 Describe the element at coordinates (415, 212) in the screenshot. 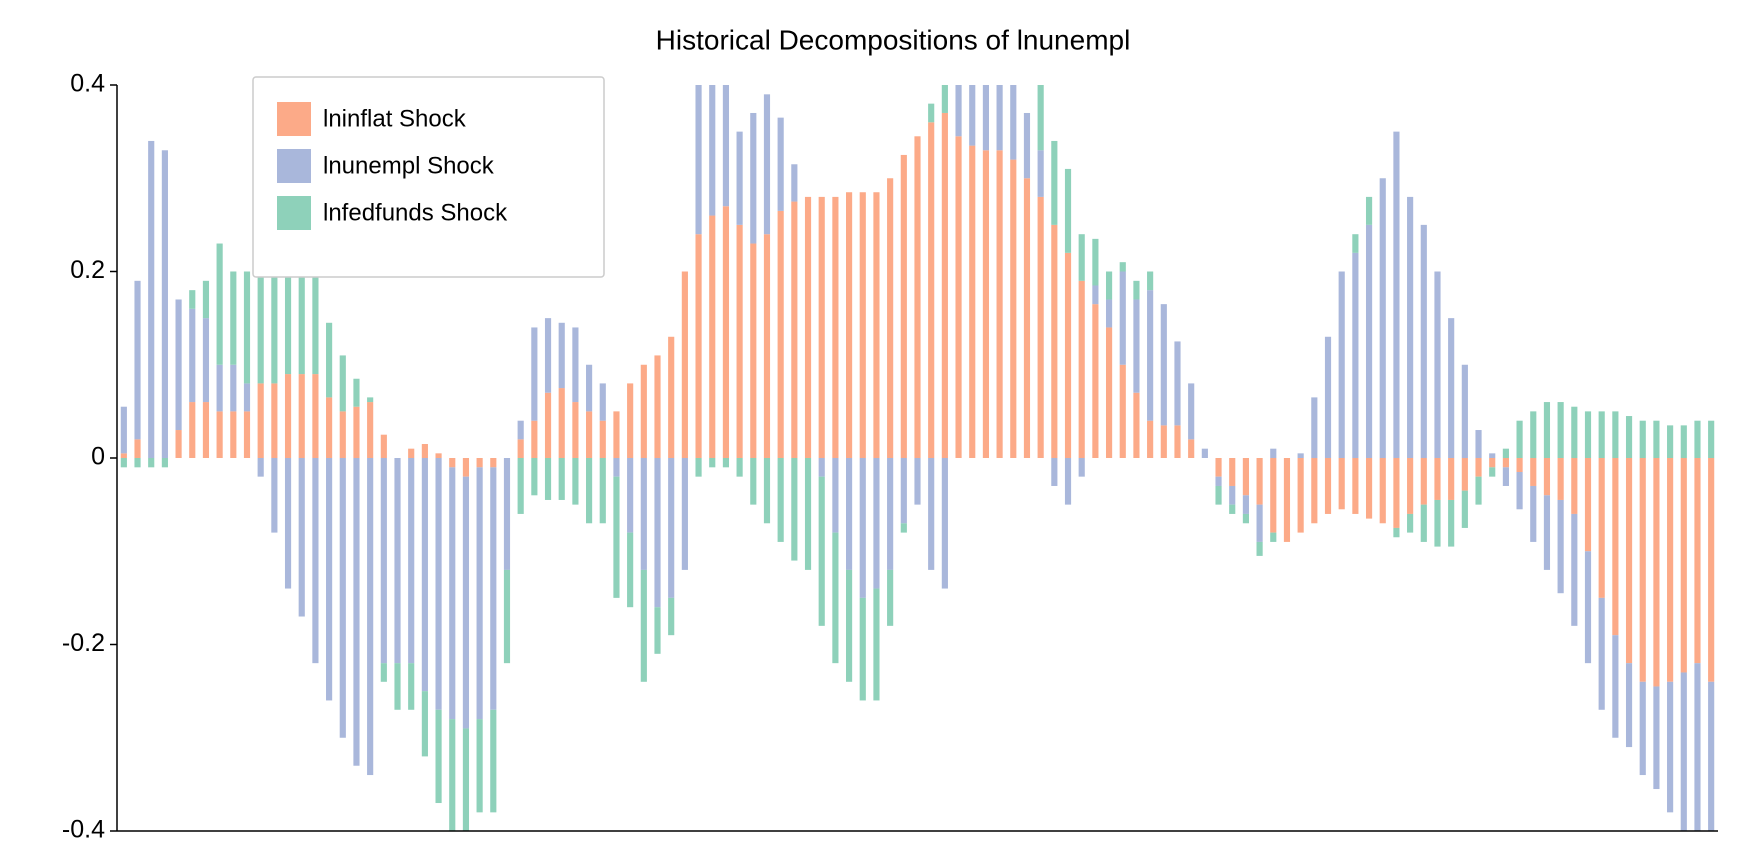

I see `legend-label: lnfedfunds Shock` at that location.